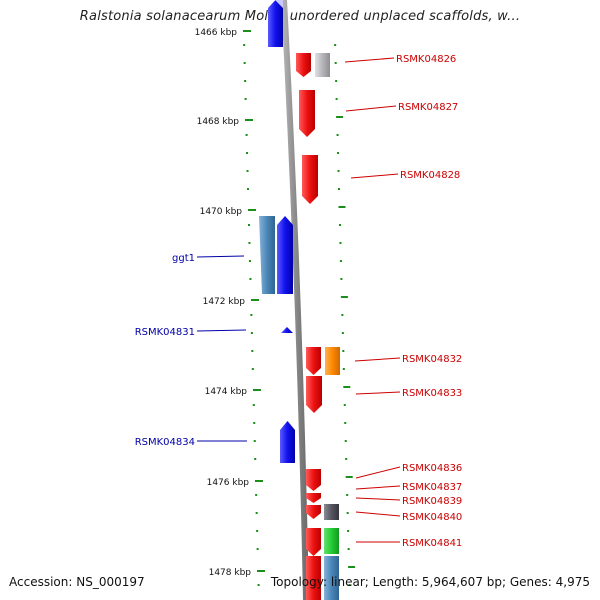 The height and width of the screenshot is (600, 600). What do you see at coordinates (313, 512) in the screenshot?
I see `gene-rsmk04839` at bounding box center [313, 512].